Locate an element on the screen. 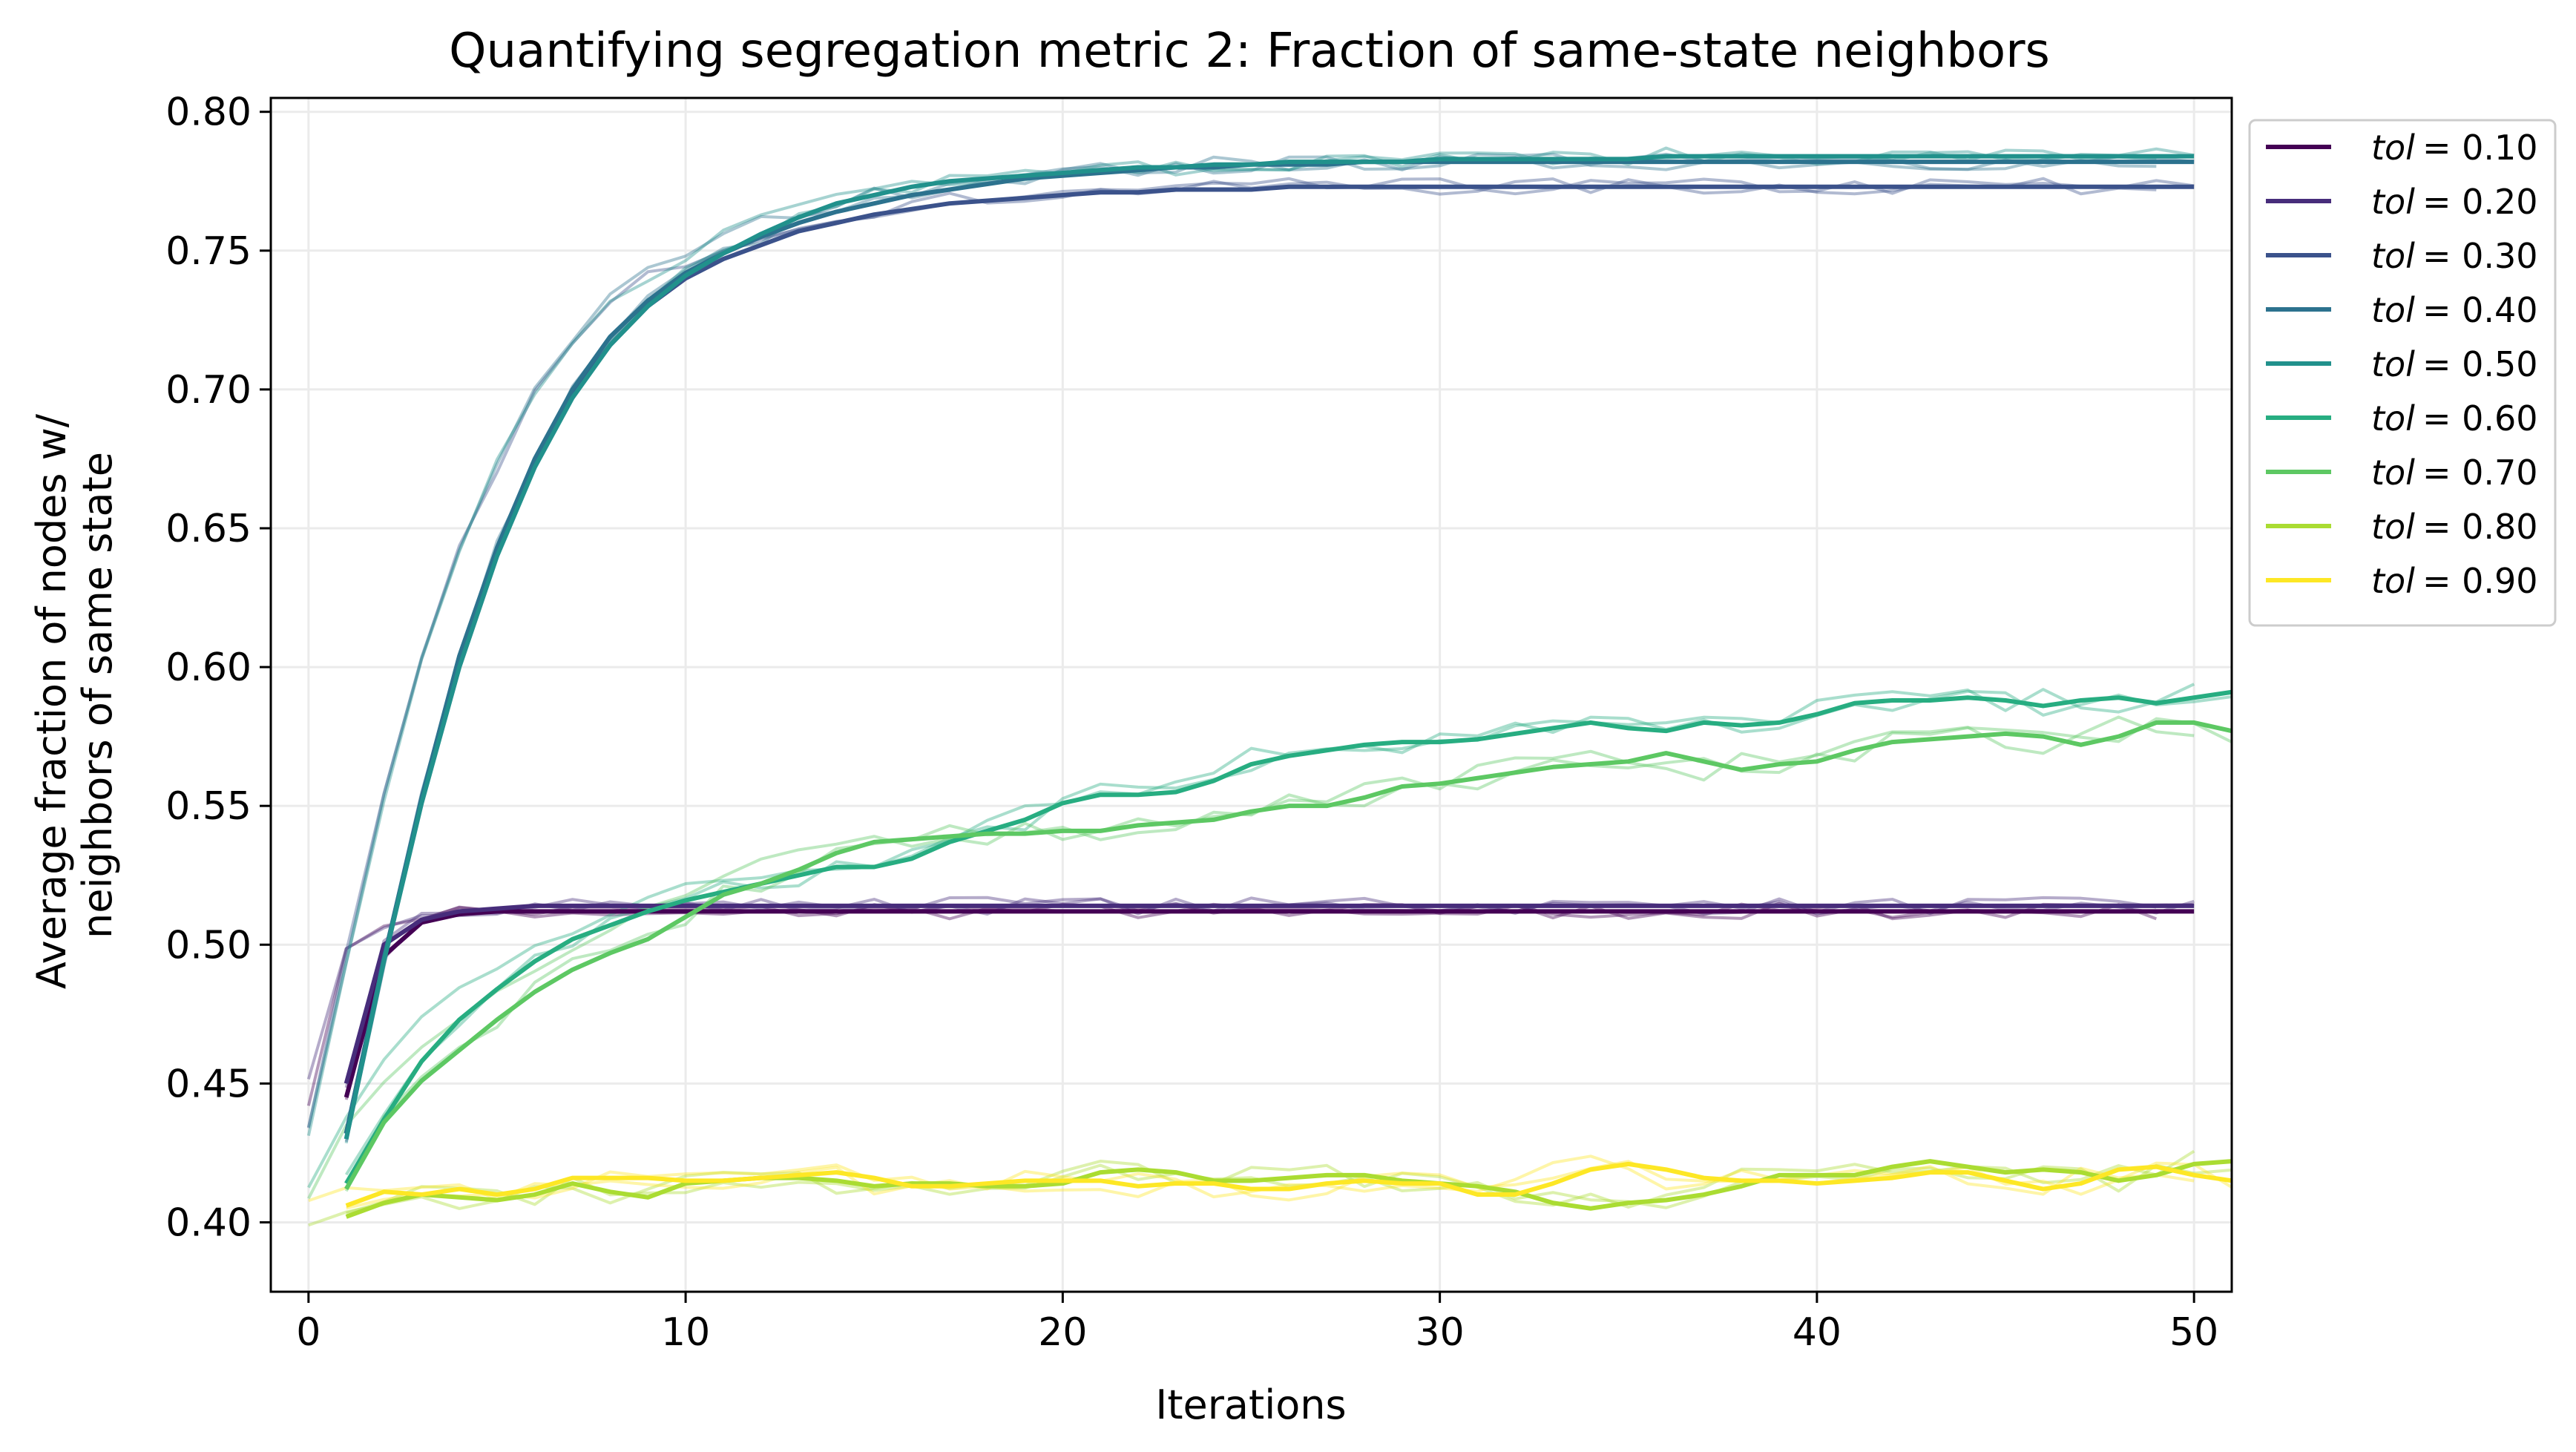 This screenshot has height=1452, width=2576. legend-entry: tol = 0.90 is located at coordinates (2454, 581).